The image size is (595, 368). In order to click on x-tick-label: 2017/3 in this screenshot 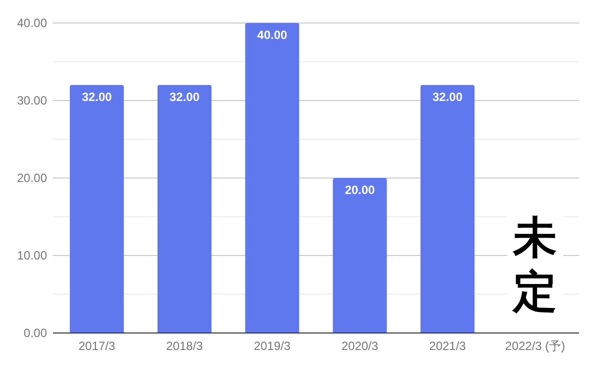, I will do `click(97, 346)`.